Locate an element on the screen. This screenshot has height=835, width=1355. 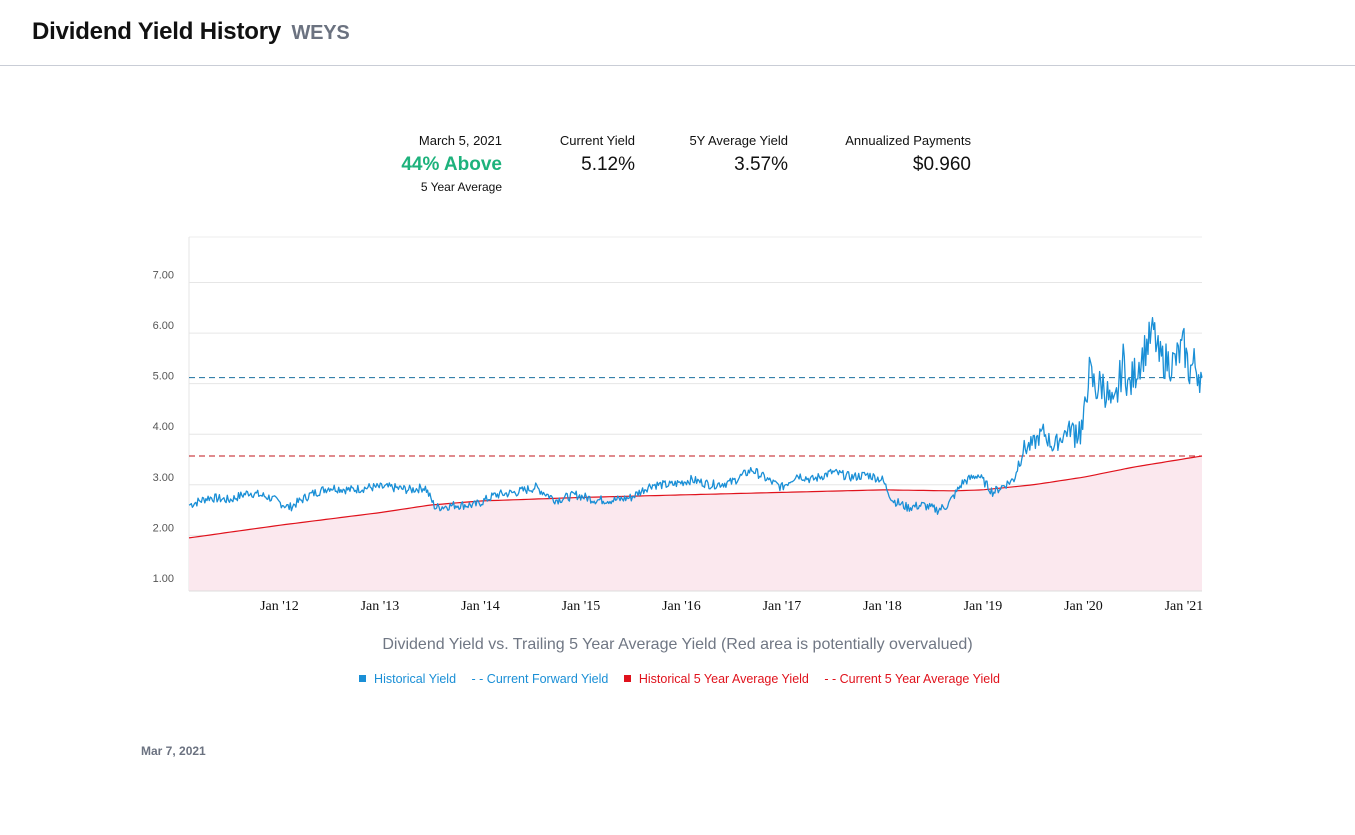
y-tick-label: 7.00 is located at coordinates (163, 276).